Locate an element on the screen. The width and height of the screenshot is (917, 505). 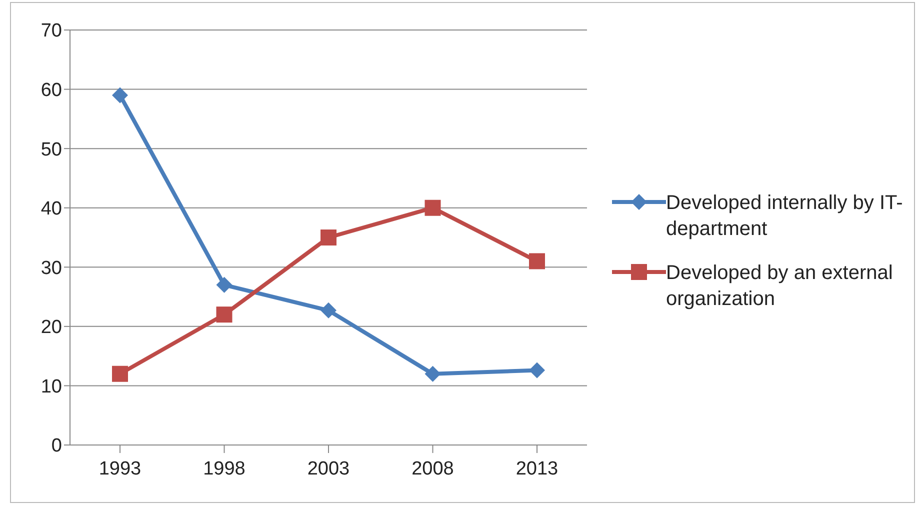
legend-label: Developed by an external organization is located at coordinates (780, 286).